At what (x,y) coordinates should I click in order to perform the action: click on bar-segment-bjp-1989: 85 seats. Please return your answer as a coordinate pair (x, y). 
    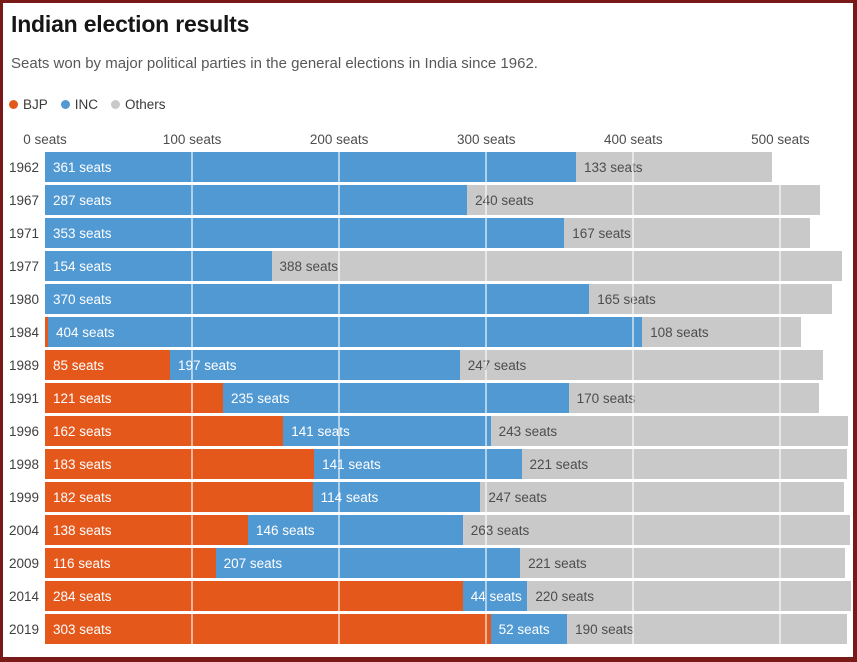
    Looking at the image, I should click on (108, 365).